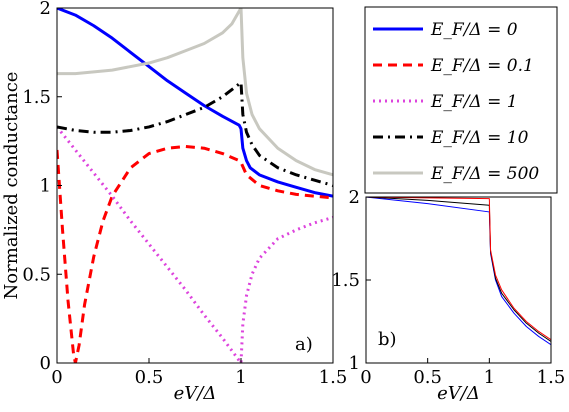 The image size is (569, 412). What do you see at coordinates (354, 363) in the screenshot?
I see `chart-b-ytick-label-0: 1` at bounding box center [354, 363].